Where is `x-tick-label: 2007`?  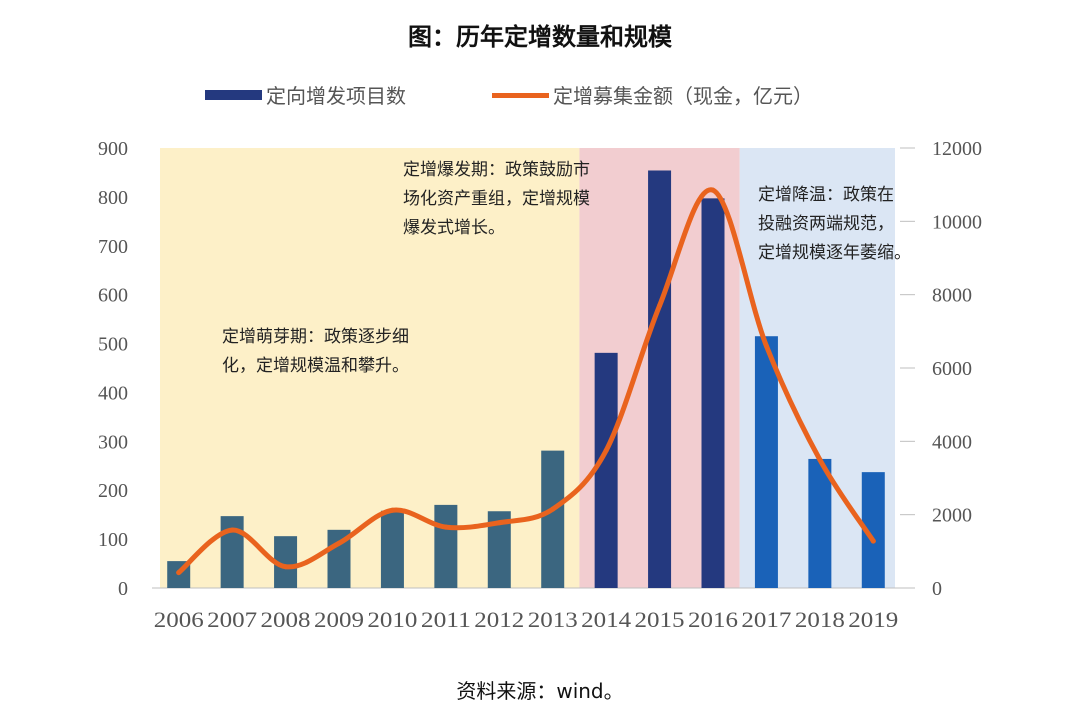 x-tick-label: 2007 is located at coordinates (232, 619).